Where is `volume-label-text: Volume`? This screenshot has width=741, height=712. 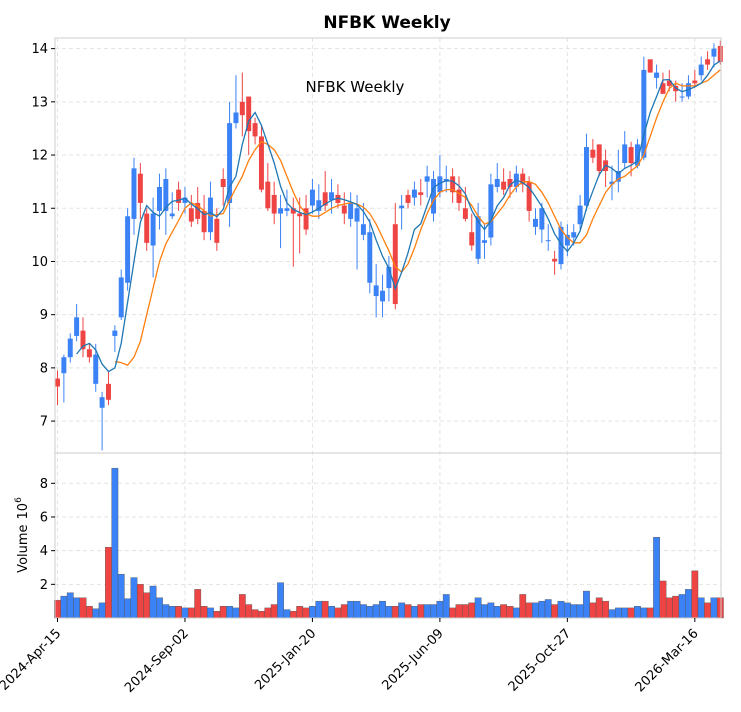 volume-label-text: Volume is located at coordinates (23, 548).